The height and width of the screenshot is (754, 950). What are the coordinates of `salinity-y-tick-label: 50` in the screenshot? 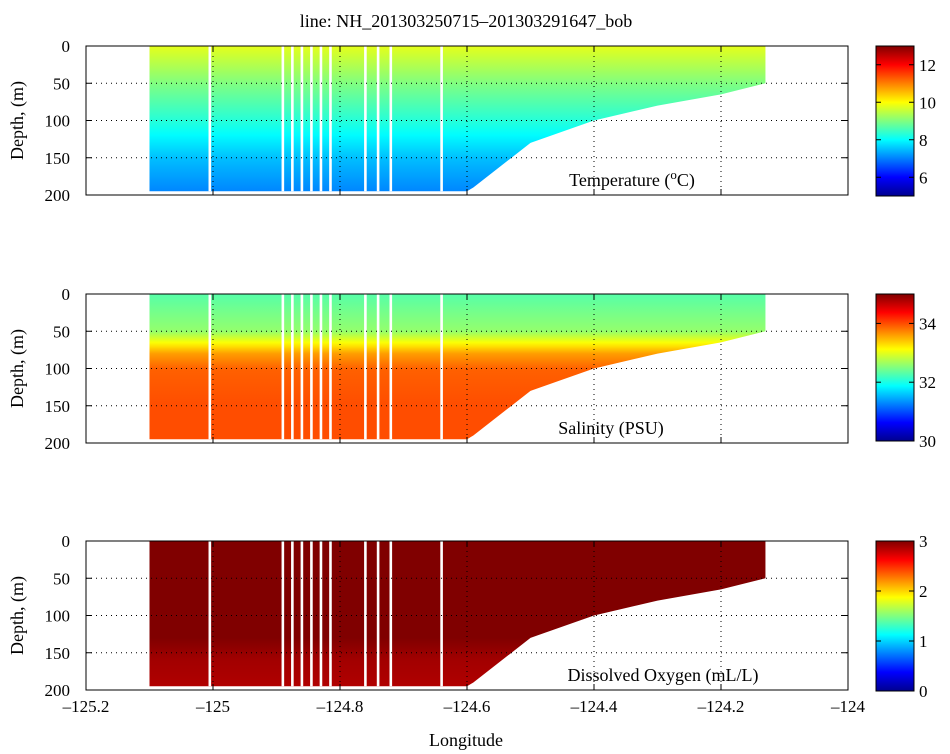 It's located at (61, 331).